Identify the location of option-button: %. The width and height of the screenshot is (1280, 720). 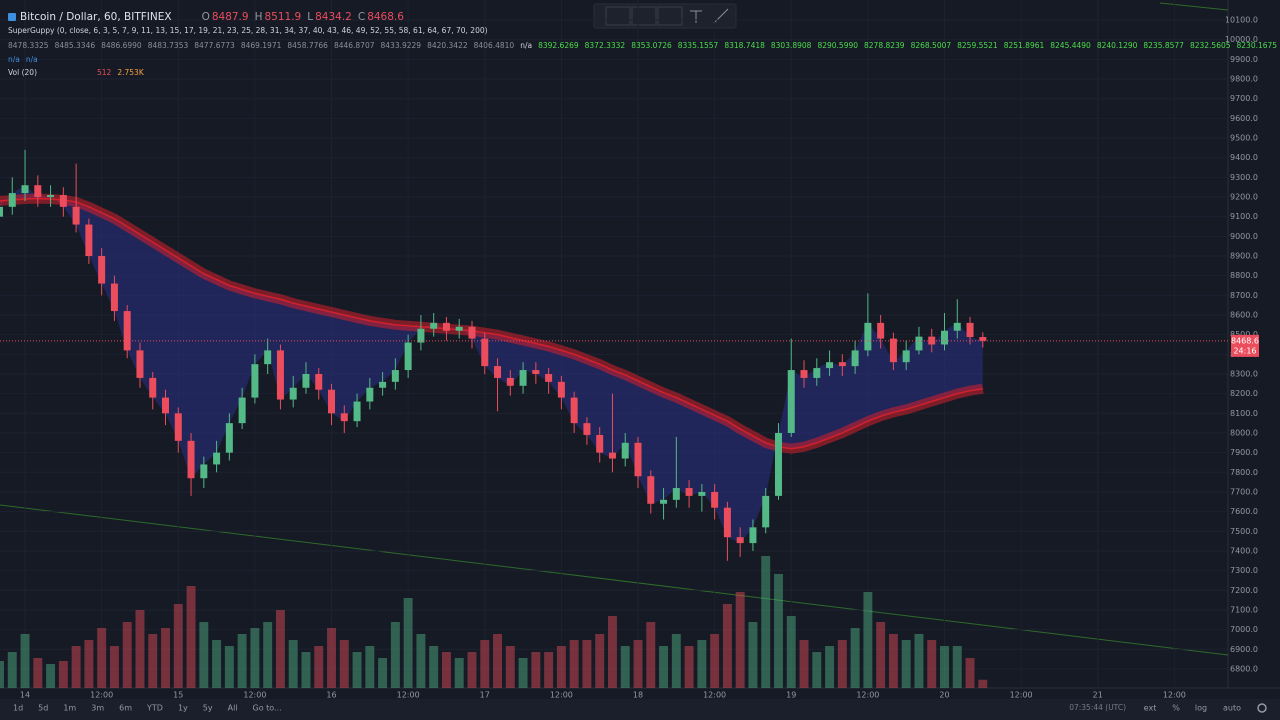
(1176, 708).